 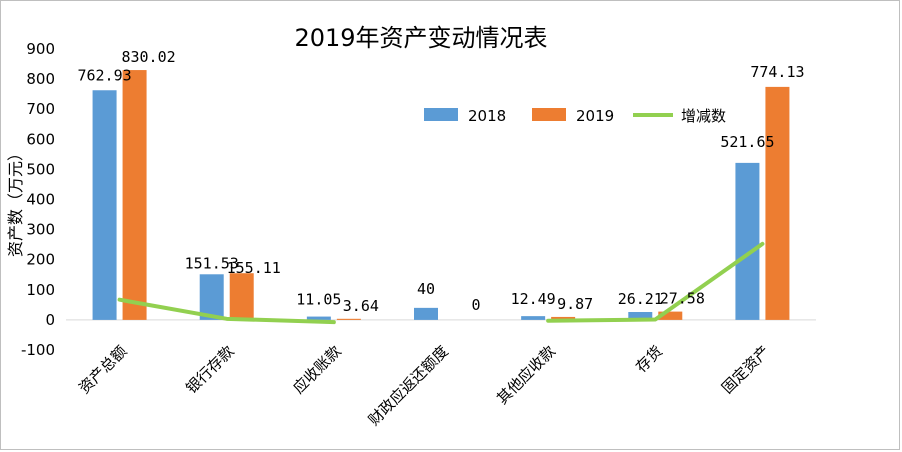 What do you see at coordinates (40, 79) in the screenshot?
I see `y-tick-label: 800` at bounding box center [40, 79].